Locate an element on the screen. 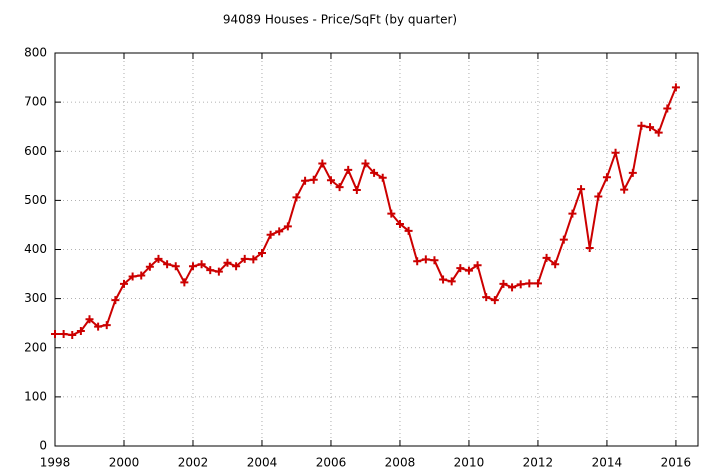 This screenshot has height=474, width=702. x-tick-label: 2002 is located at coordinates (193, 463).